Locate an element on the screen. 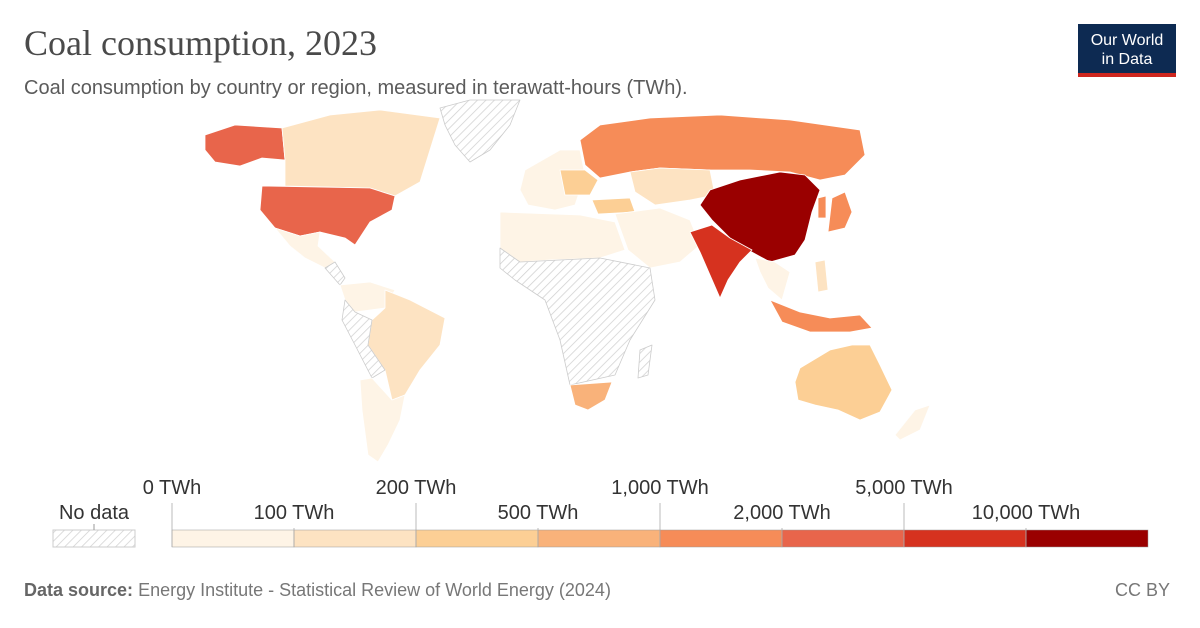 The width and height of the screenshot is (1200, 628). philippines is located at coordinates (821, 276).